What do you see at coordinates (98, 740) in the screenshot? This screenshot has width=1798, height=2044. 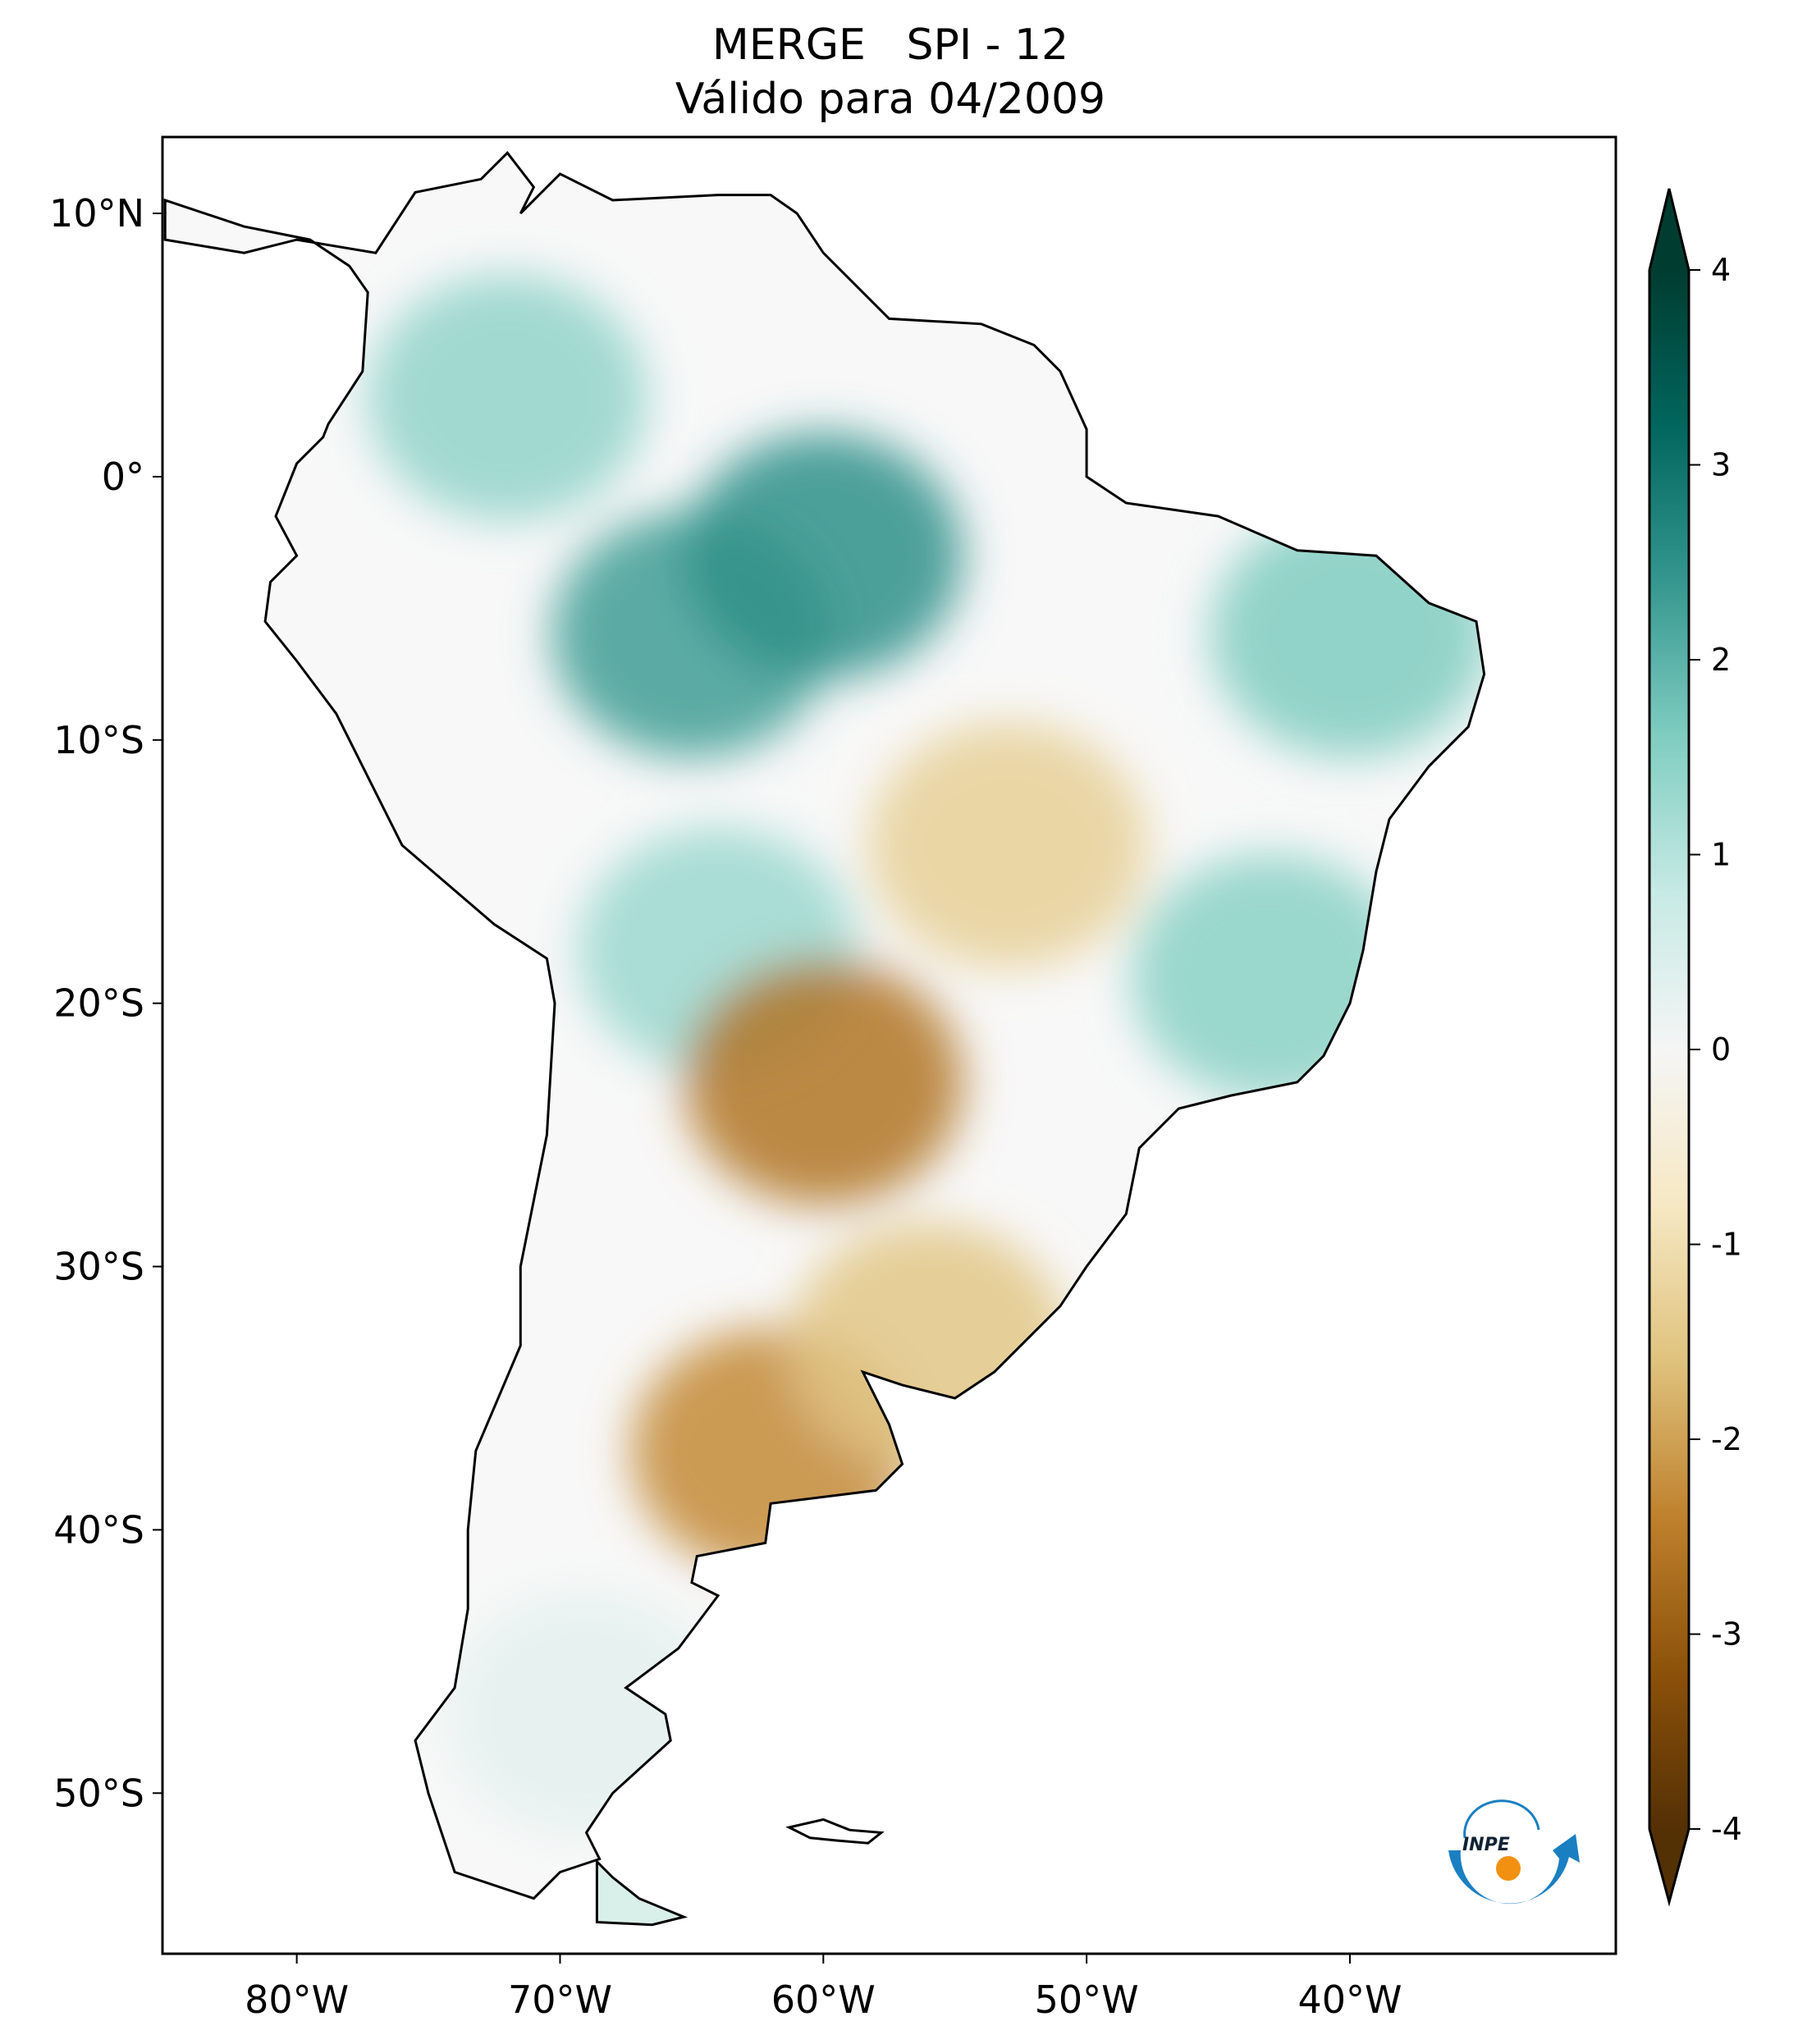 I see `y-tick-label: 10°S` at bounding box center [98, 740].